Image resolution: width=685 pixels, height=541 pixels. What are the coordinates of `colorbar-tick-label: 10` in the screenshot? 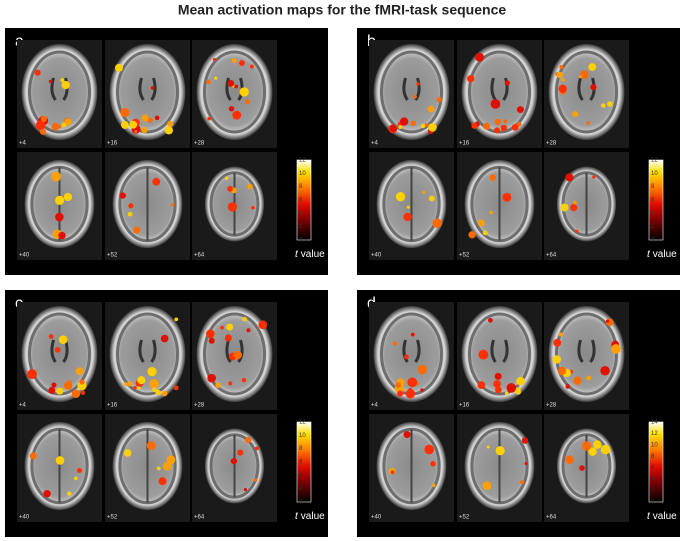 It's located at (654, 174).